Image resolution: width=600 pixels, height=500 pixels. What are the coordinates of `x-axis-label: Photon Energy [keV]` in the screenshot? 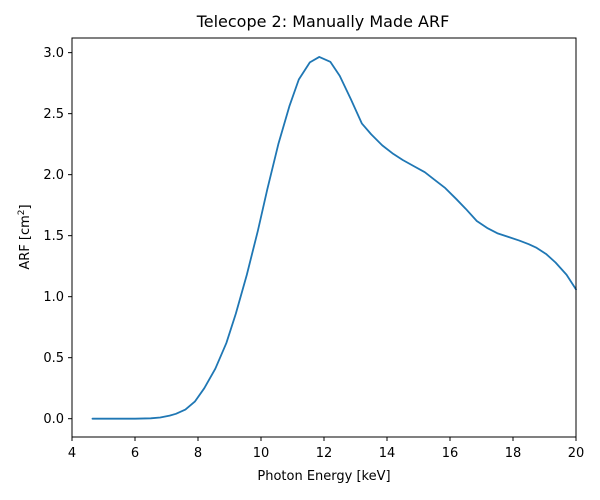 It's located at (323, 476).